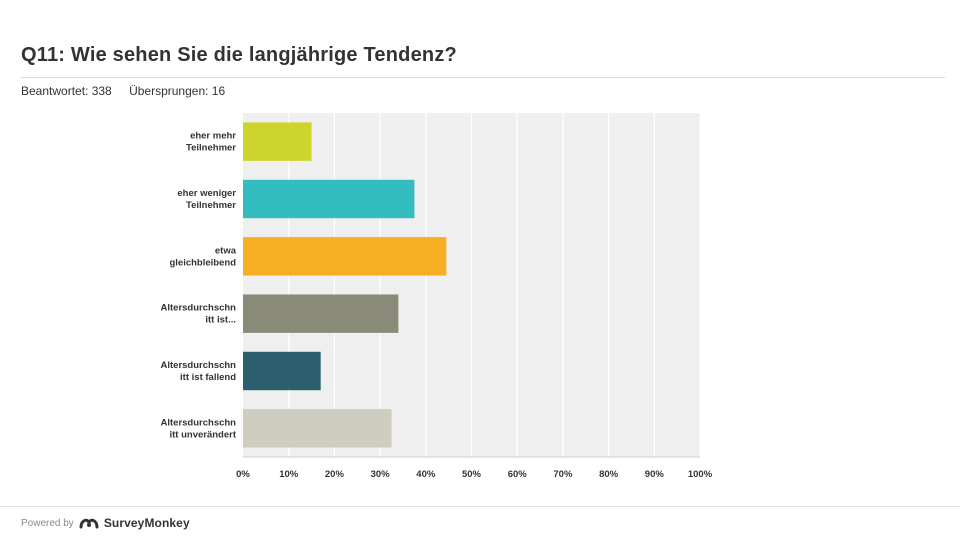  What do you see at coordinates (123, 91) in the screenshot?
I see `response-stats: Beantwortet: 338 Übersprungen: 16` at bounding box center [123, 91].